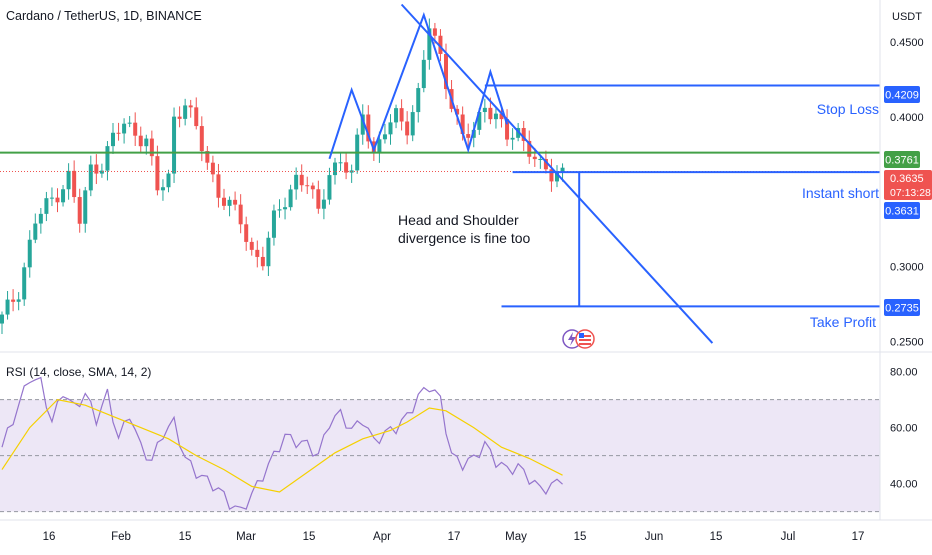  What do you see at coordinates (907, 268) in the screenshot?
I see `price-tick-label: 0.3000` at bounding box center [907, 268].